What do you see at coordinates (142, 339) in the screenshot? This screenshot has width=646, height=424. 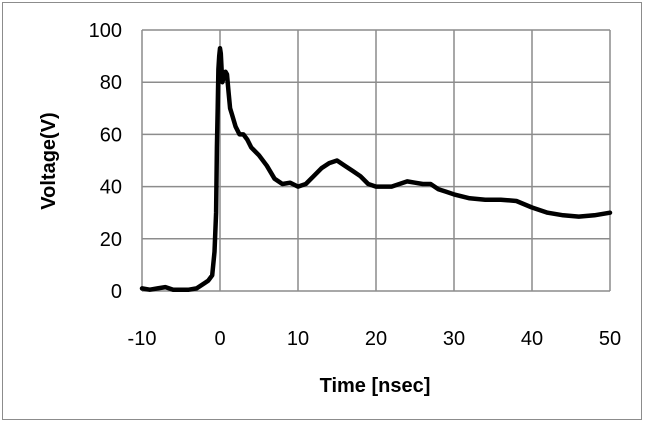 I see `x-tick-label: -10` at bounding box center [142, 339].